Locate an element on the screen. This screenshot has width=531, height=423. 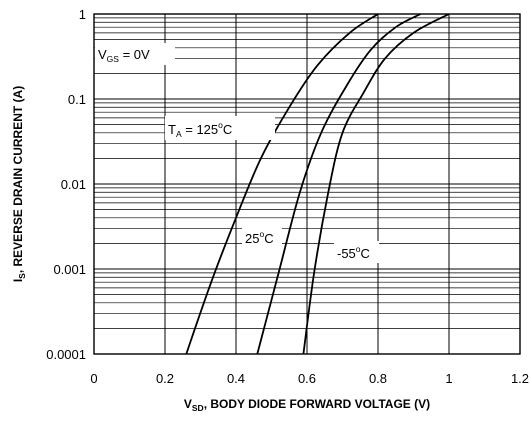
y-tick-label: 0.1 is located at coordinates (77, 99).